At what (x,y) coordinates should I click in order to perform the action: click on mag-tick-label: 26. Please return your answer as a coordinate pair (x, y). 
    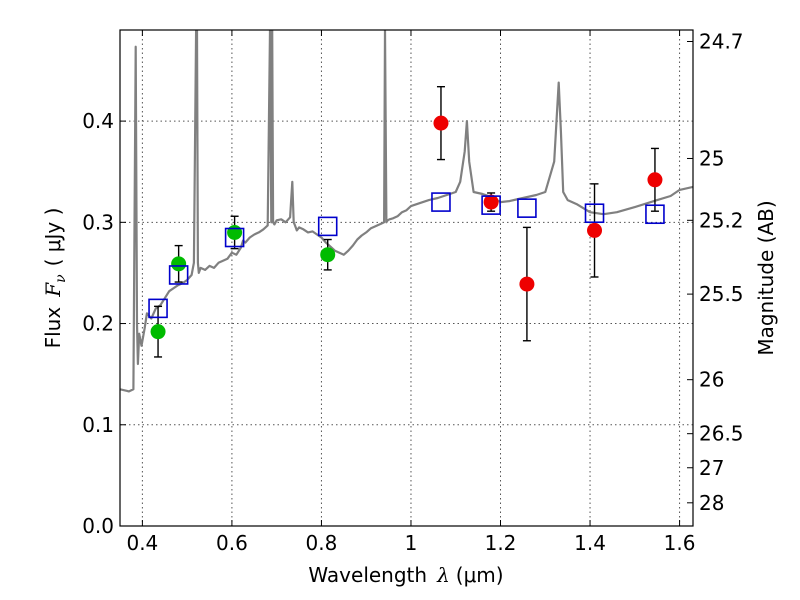
    Looking at the image, I should click on (711, 380).